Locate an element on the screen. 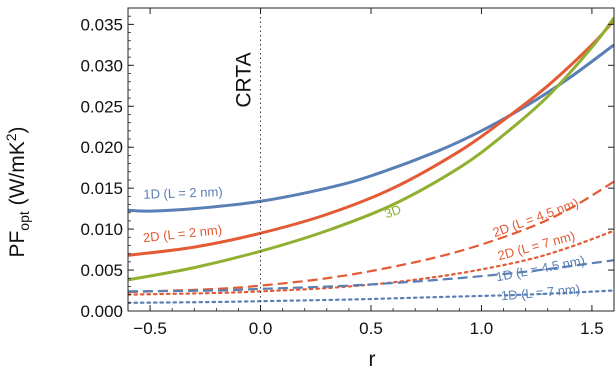  reference-line-group: CRTA is located at coordinates (247, 159).